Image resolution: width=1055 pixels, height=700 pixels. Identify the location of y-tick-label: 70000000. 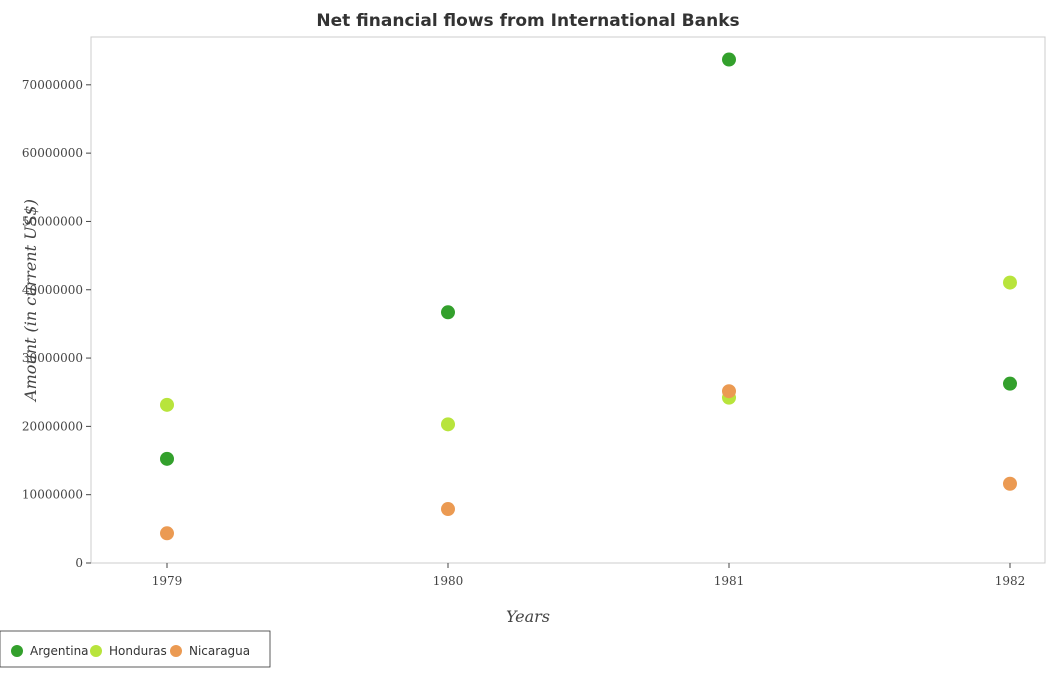
(52, 85).